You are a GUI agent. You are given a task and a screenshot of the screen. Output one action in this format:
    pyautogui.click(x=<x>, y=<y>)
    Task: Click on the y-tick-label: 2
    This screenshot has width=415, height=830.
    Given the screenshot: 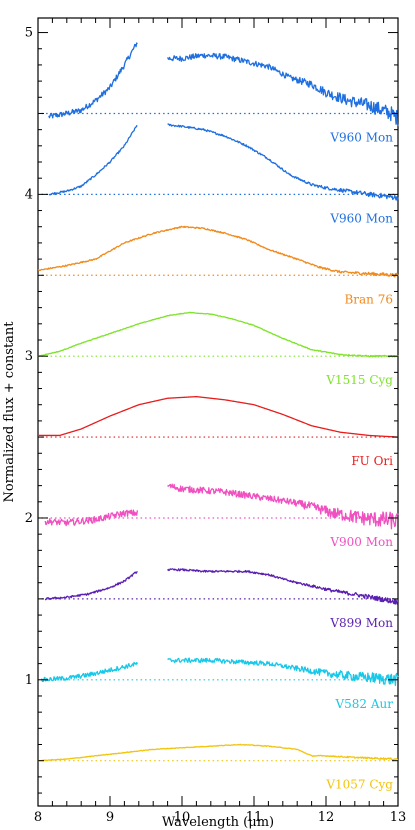 What is the action you would take?
    pyautogui.click(x=29, y=518)
    